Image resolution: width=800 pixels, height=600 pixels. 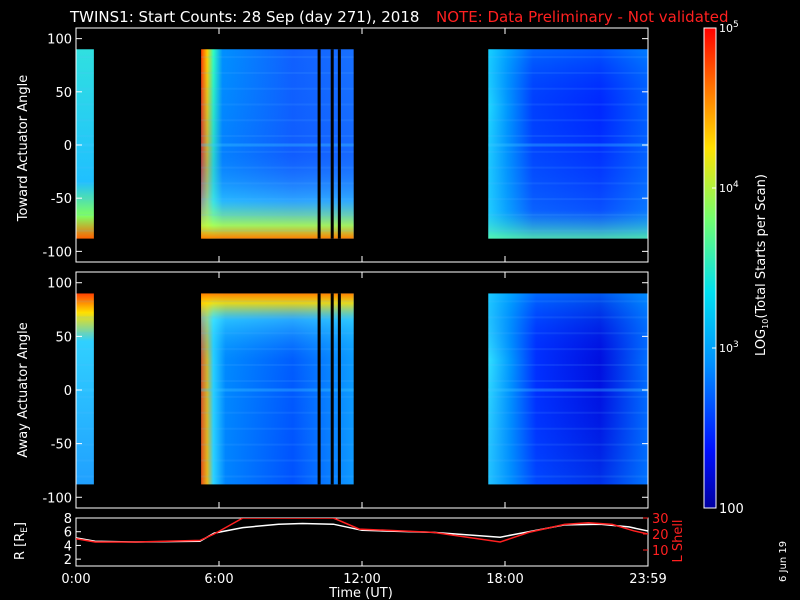 What do you see at coordinates (761, 246) in the screenshot?
I see `cb-label-rest: (Total Starts per Scan)` at bounding box center [761, 246].